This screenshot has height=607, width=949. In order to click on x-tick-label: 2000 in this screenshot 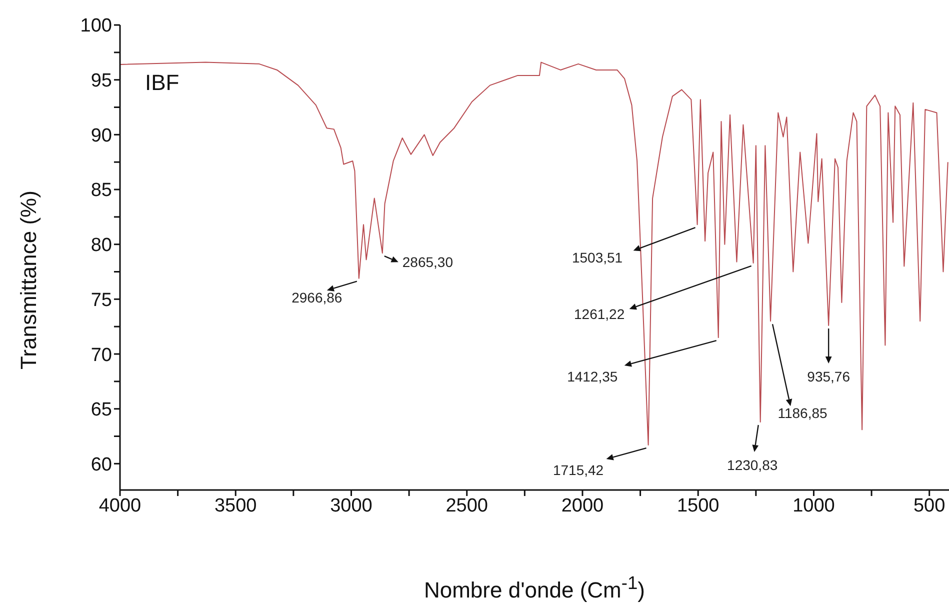, I will do `click(582, 505)`.